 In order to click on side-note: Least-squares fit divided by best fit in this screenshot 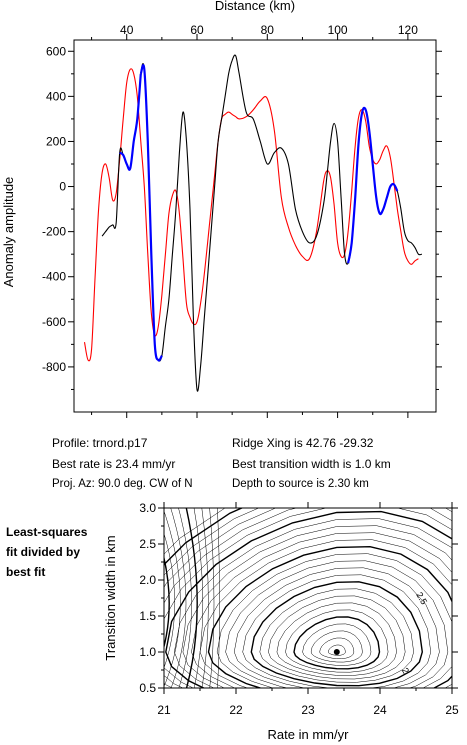, I will do `click(56, 552)`.